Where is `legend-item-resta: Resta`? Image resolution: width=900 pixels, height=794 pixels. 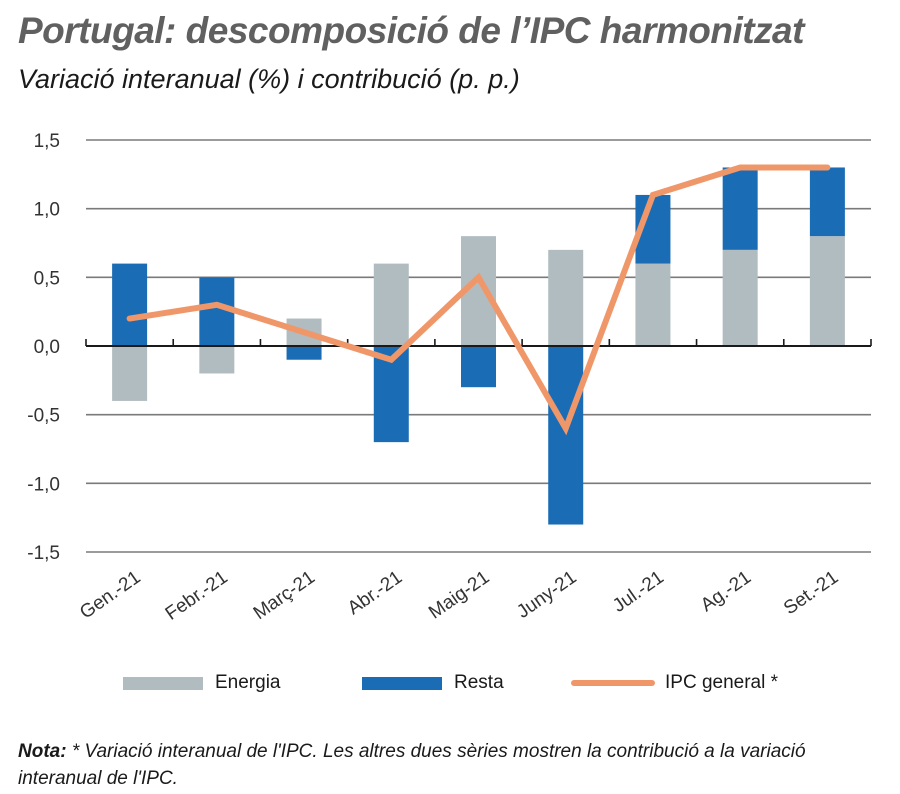
legend-item-resta: Resta is located at coordinates (433, 683).